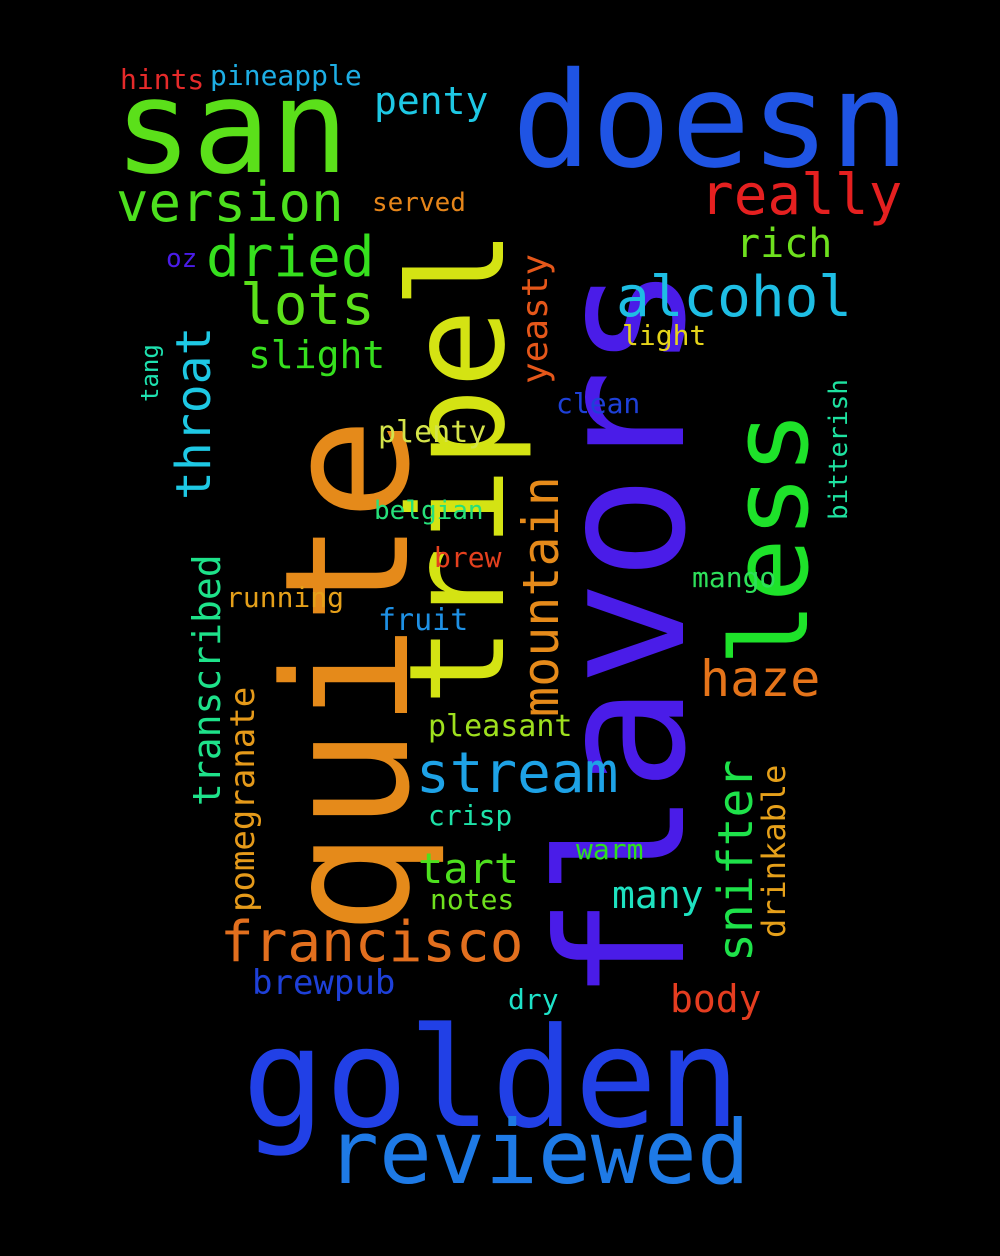 This screenshot has height=1256, width=1000. Describe the element at coordinates (801, 195) in the screenshot. I see `word-really: really` at that location.